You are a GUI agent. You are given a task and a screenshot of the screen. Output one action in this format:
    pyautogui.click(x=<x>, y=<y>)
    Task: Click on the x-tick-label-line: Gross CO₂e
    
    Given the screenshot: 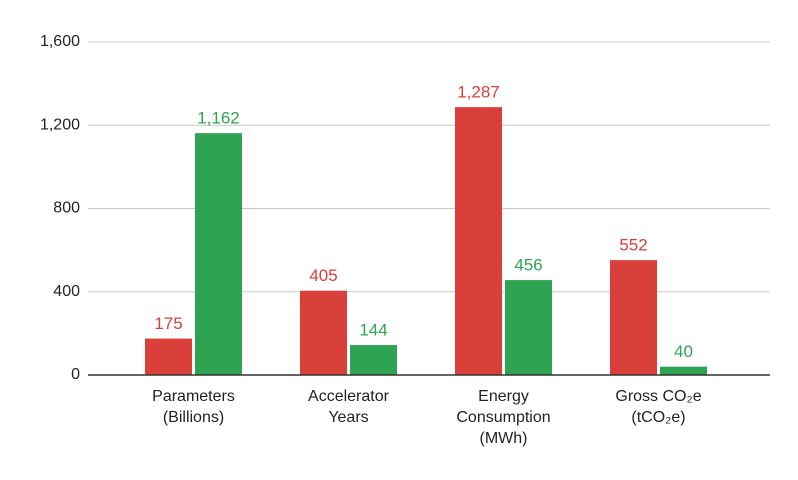 What is the action you would take?
    pyautogui.click(x=658, y=396)
    